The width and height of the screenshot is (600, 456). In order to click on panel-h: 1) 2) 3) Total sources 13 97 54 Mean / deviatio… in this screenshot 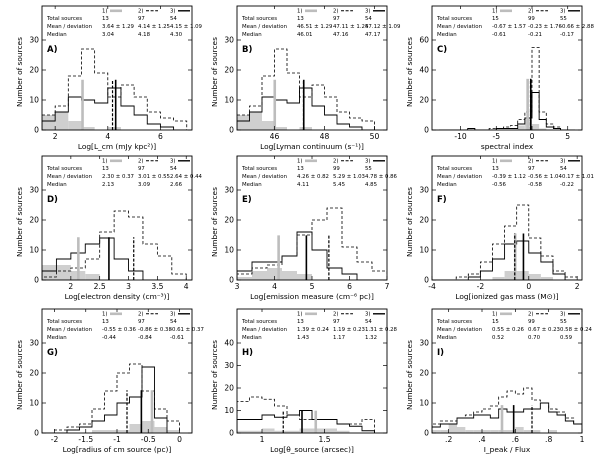, I will do `click(304, 381)`.